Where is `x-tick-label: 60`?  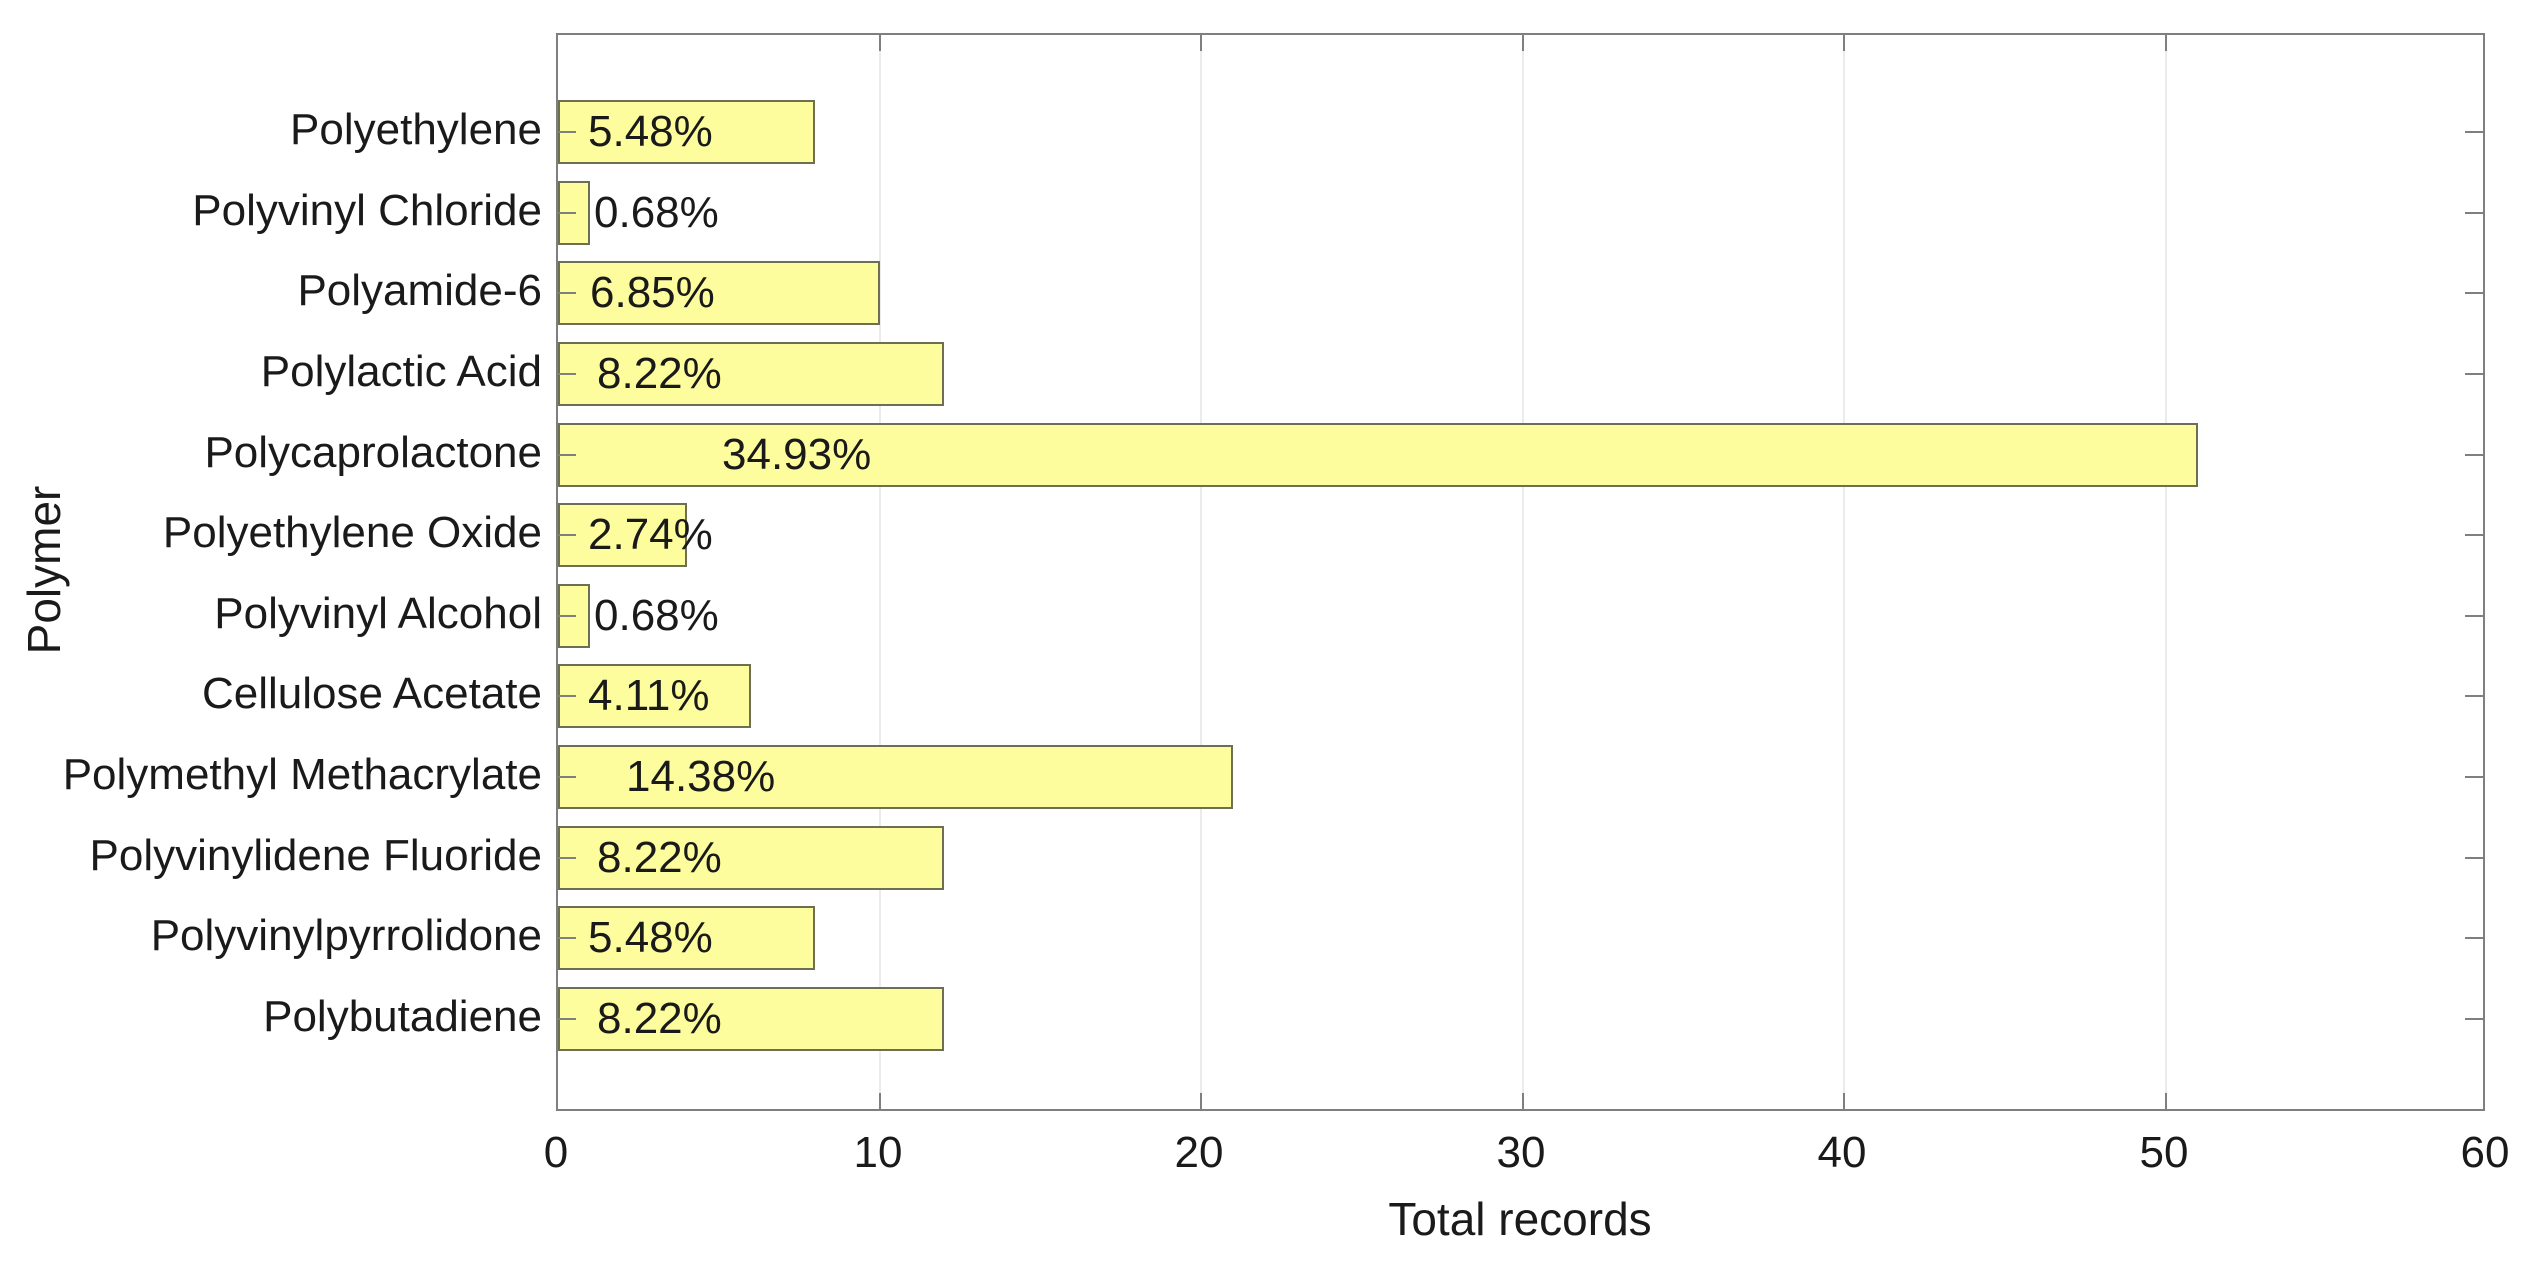
x-tick-label: 60 is located at coordinates (2485, 1152).